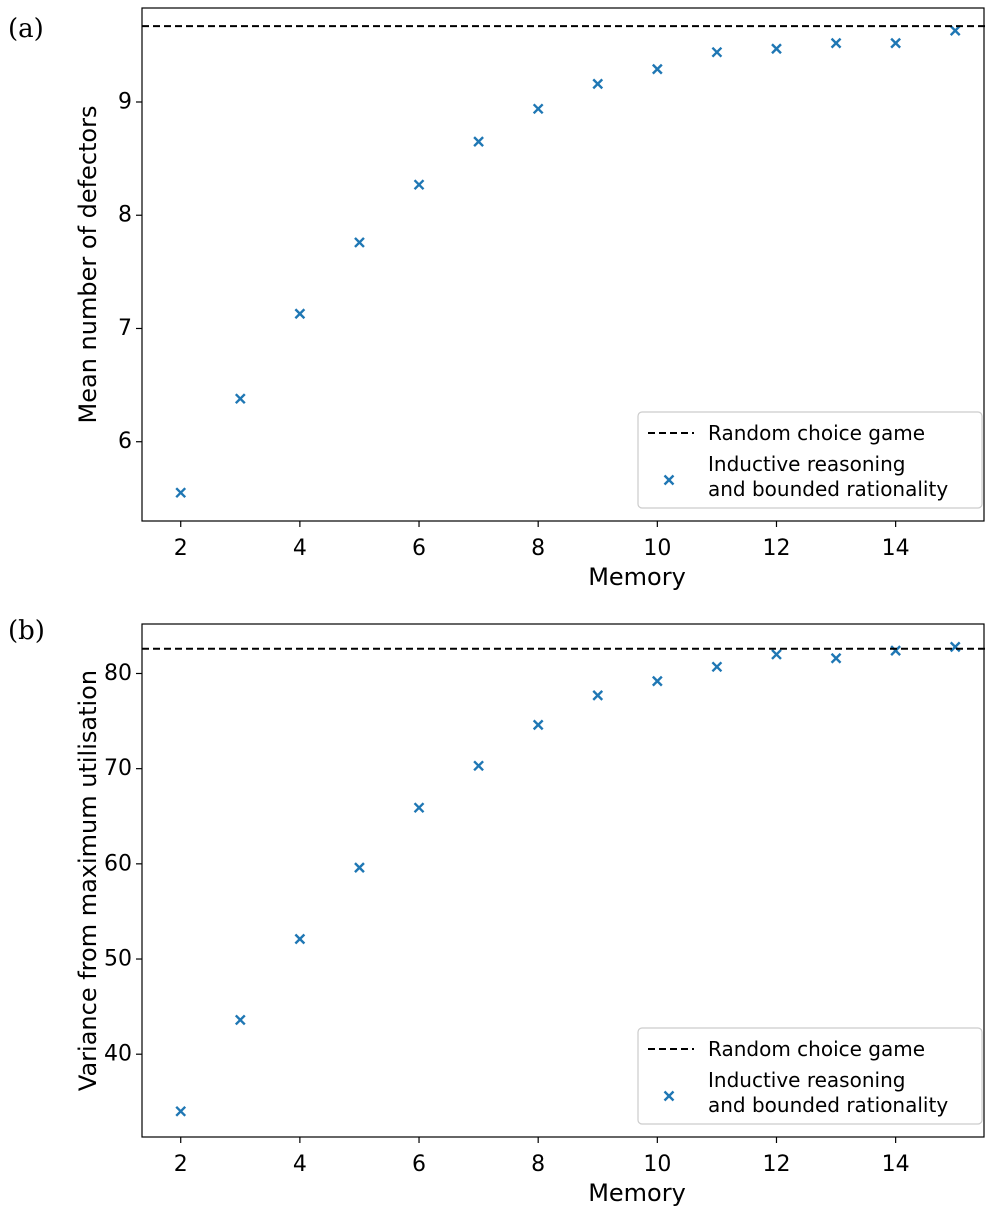 Image resolution: width=985 pixels, height=1209 pixels. What do you see at coordinates (88, 880) in the screenshot?
I see `y-axis-label: Variance from maximum utilisation` at bounding box center [88, 880].